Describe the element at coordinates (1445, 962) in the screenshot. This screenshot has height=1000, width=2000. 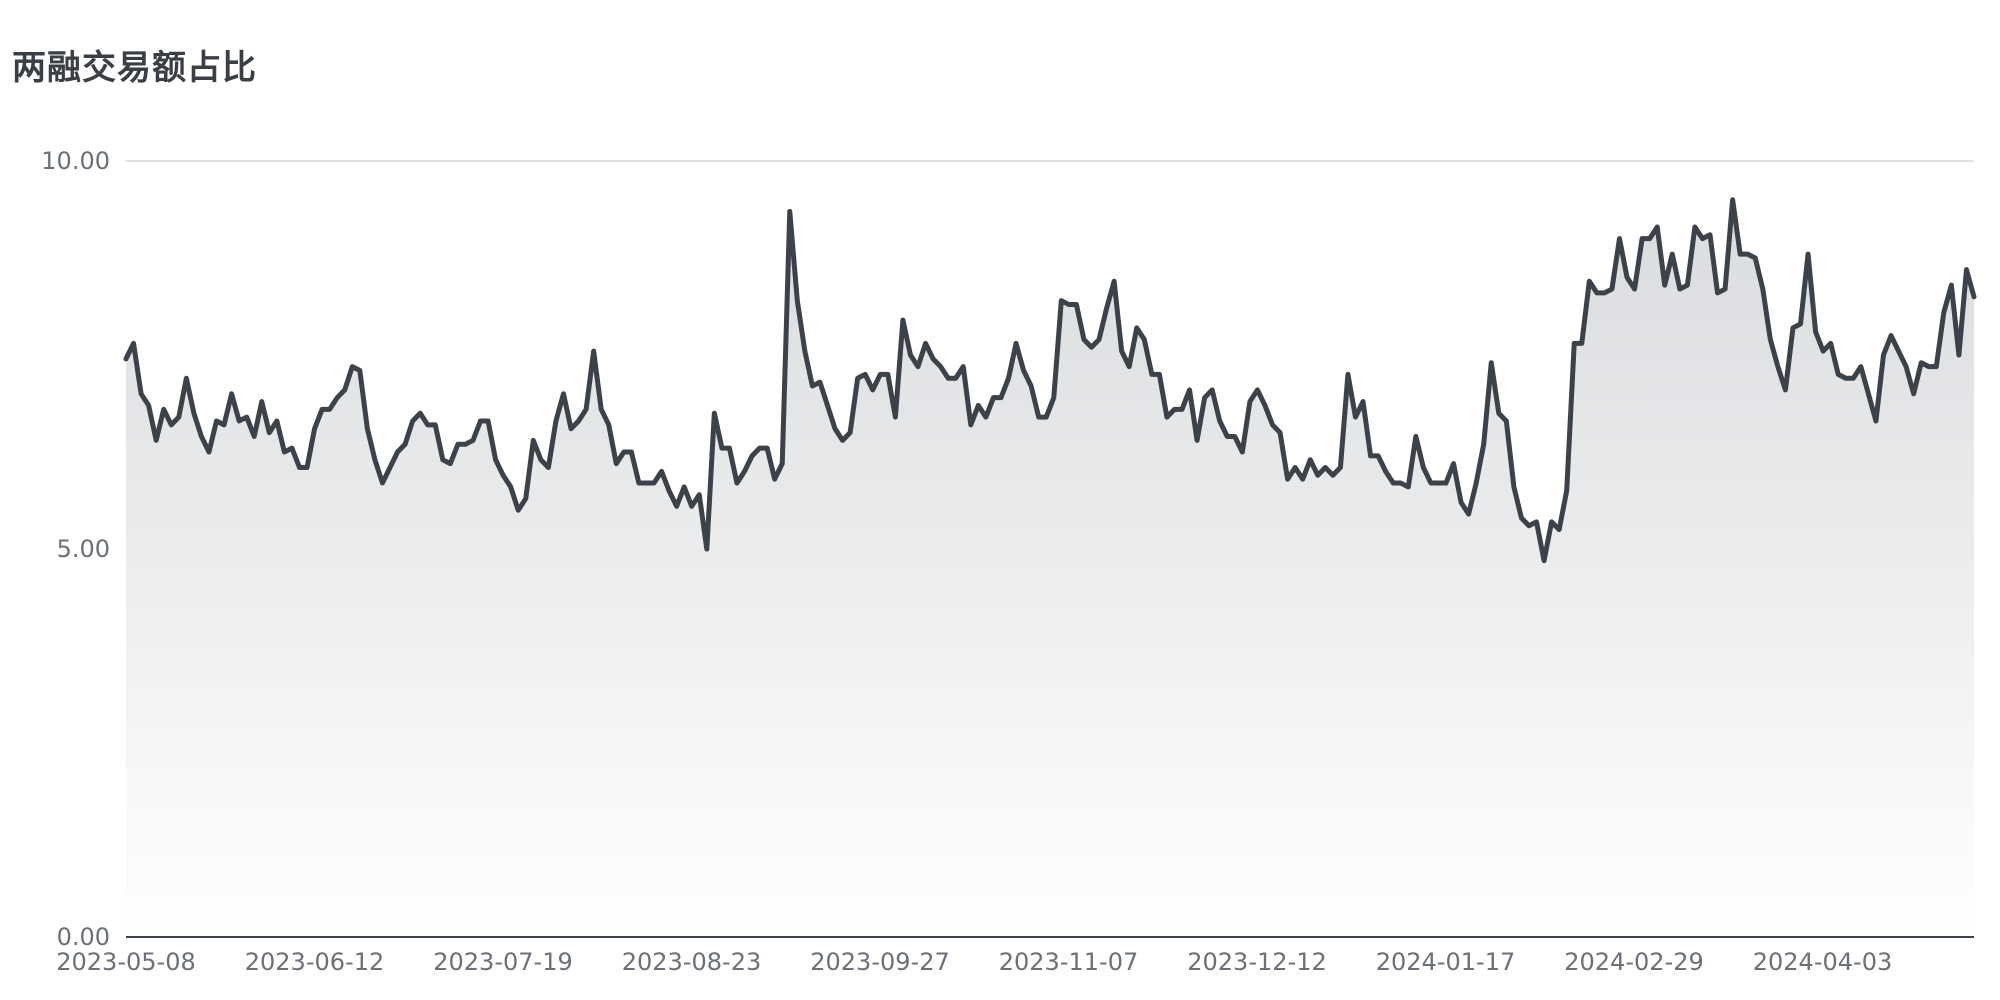
I see `x-tick-label: 2024-01-17` at that location.